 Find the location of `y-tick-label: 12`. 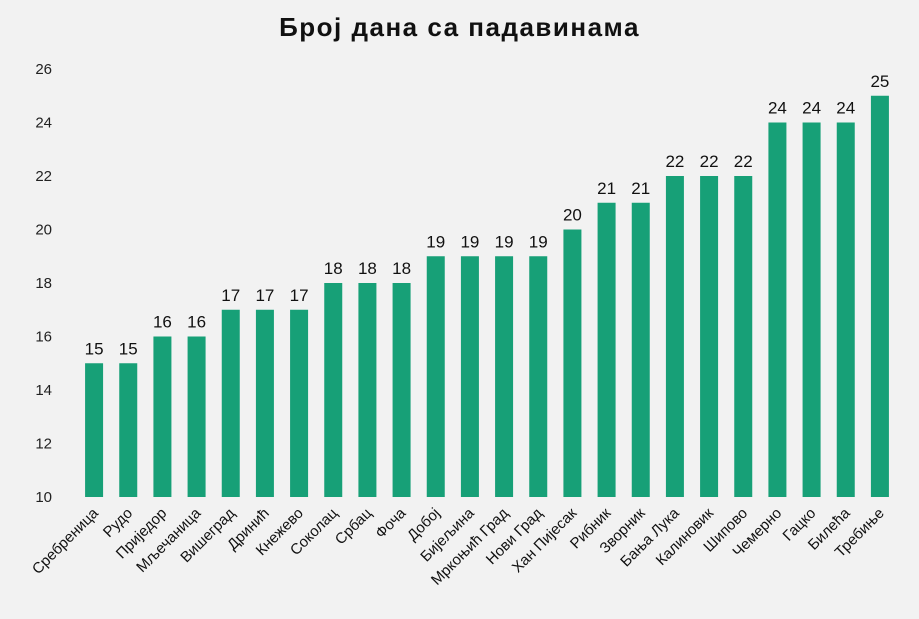

y-tick-label: 12 is located at coordinates (43, 444).